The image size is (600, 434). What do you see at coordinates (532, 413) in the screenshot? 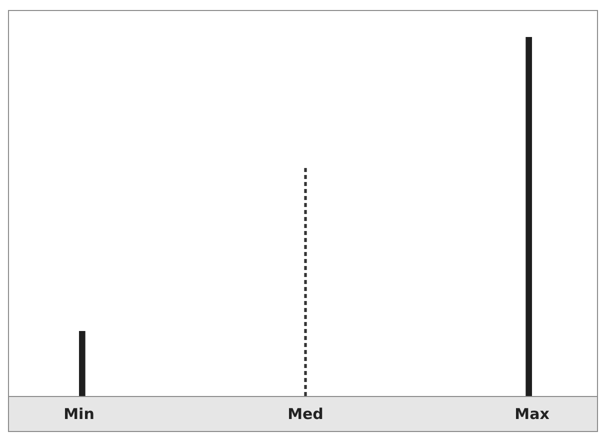
I see `x-tick-label: Max` at bounding box center [532, 413].